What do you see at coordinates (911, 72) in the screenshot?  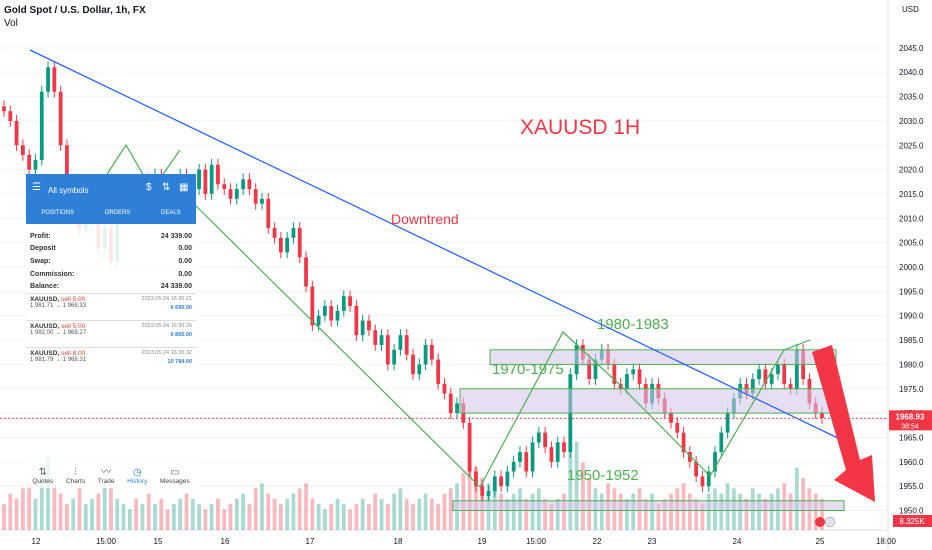 I see `price-tick-label: 2040.0` at bounding box center [911, 72].